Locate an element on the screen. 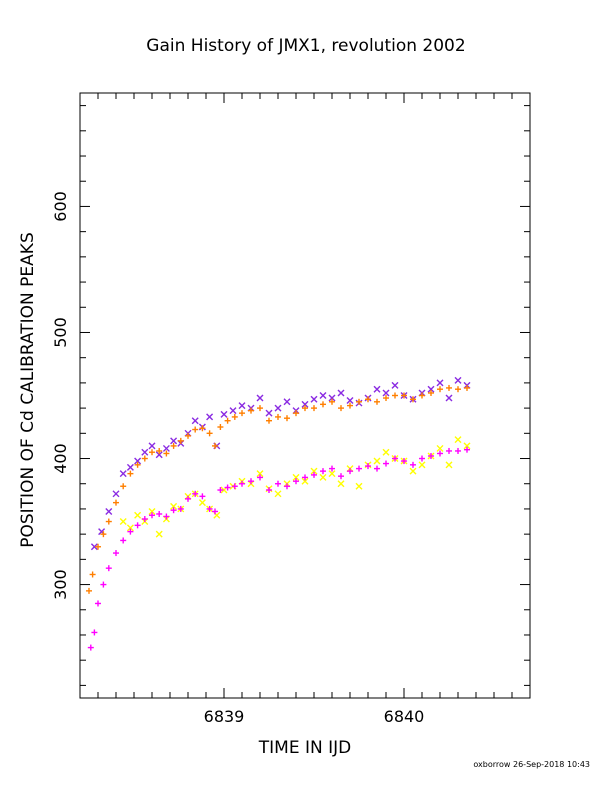 This screenshot has height=792, width=612. x-tick-label: 6839 is located at coordinates (224, 716).